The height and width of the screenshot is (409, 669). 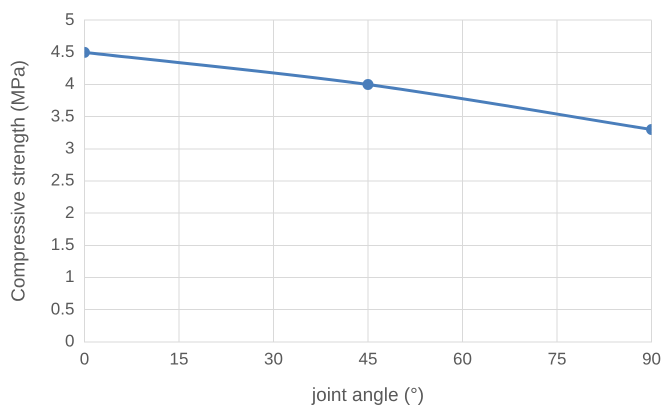 What do you see at coordinates (273, 359) in the screenshot?
I see `x-tick-label: 30` at bounding box center [273, 359].